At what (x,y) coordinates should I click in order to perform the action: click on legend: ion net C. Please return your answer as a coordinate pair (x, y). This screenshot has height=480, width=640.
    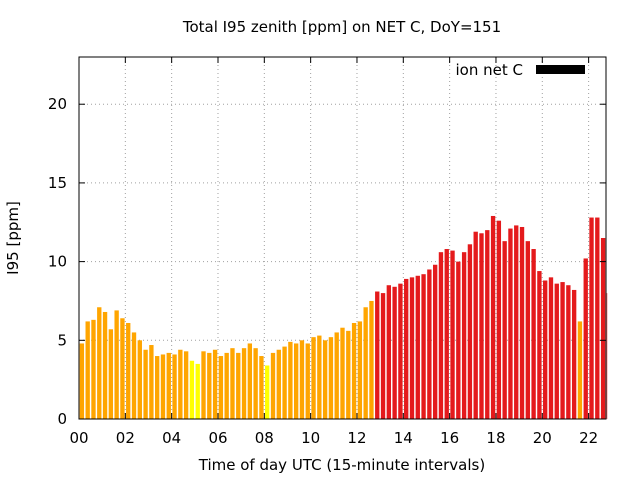
    Looking at the image, I should click on (520, 70).